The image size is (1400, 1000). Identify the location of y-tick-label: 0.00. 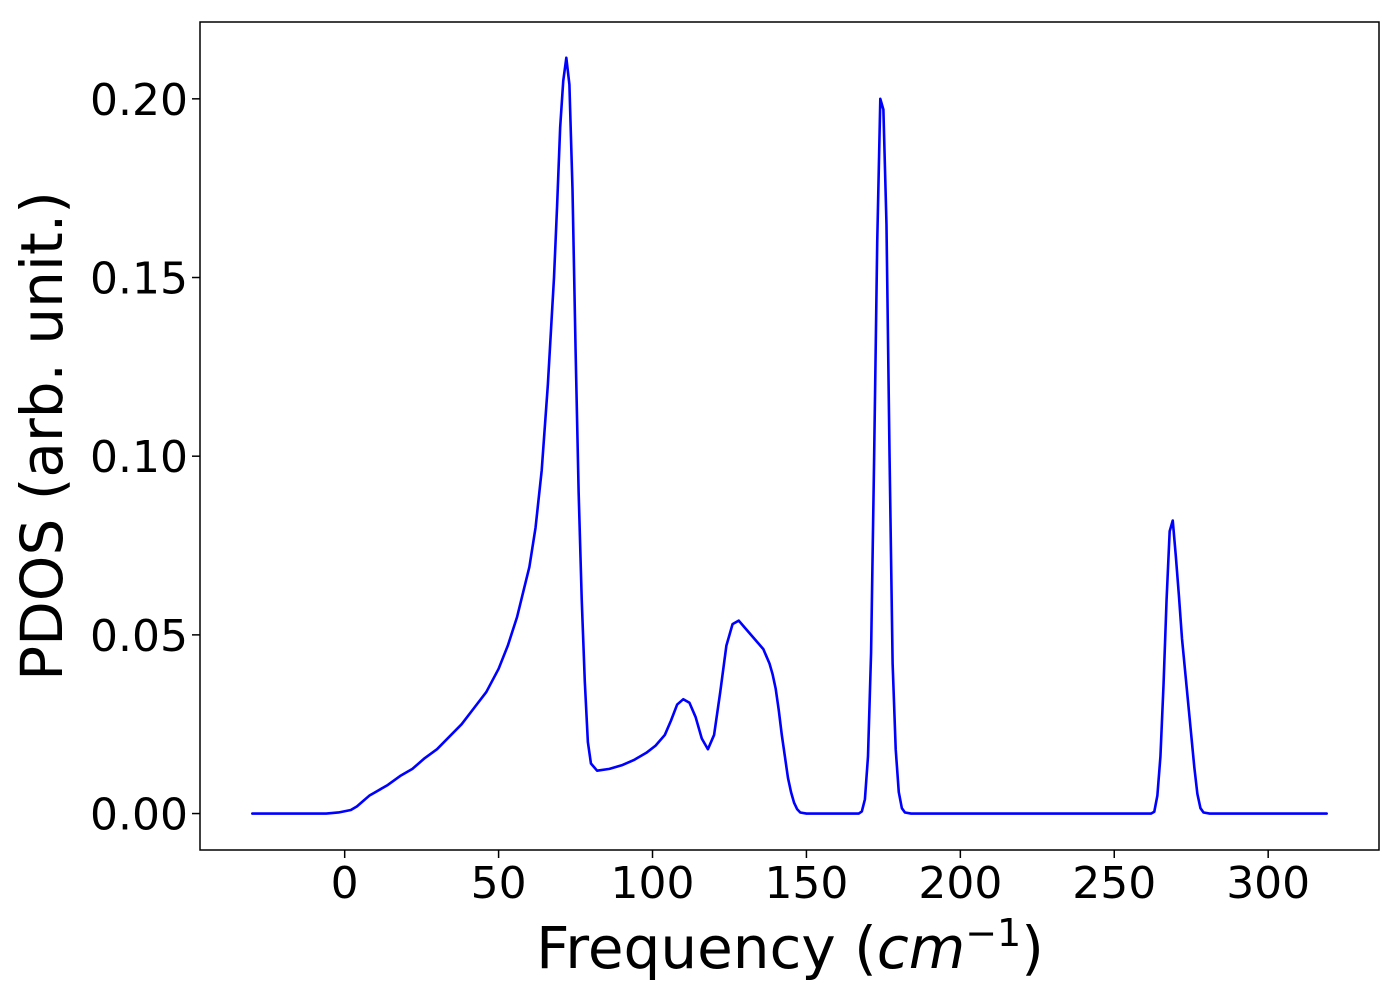
(139, 815).